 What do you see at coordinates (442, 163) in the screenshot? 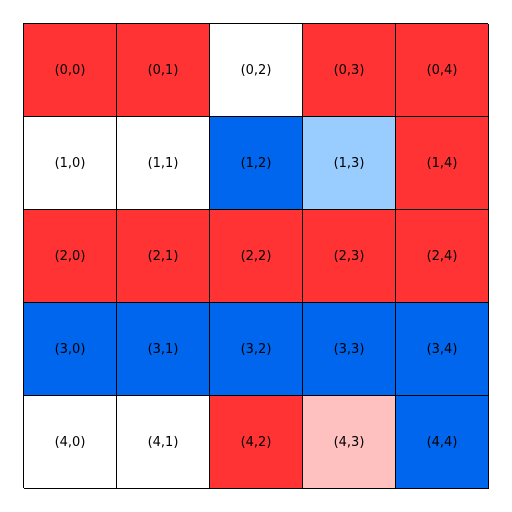
I see `grid-cell-1-4: (1,4)` at bounding box center [442, 163].